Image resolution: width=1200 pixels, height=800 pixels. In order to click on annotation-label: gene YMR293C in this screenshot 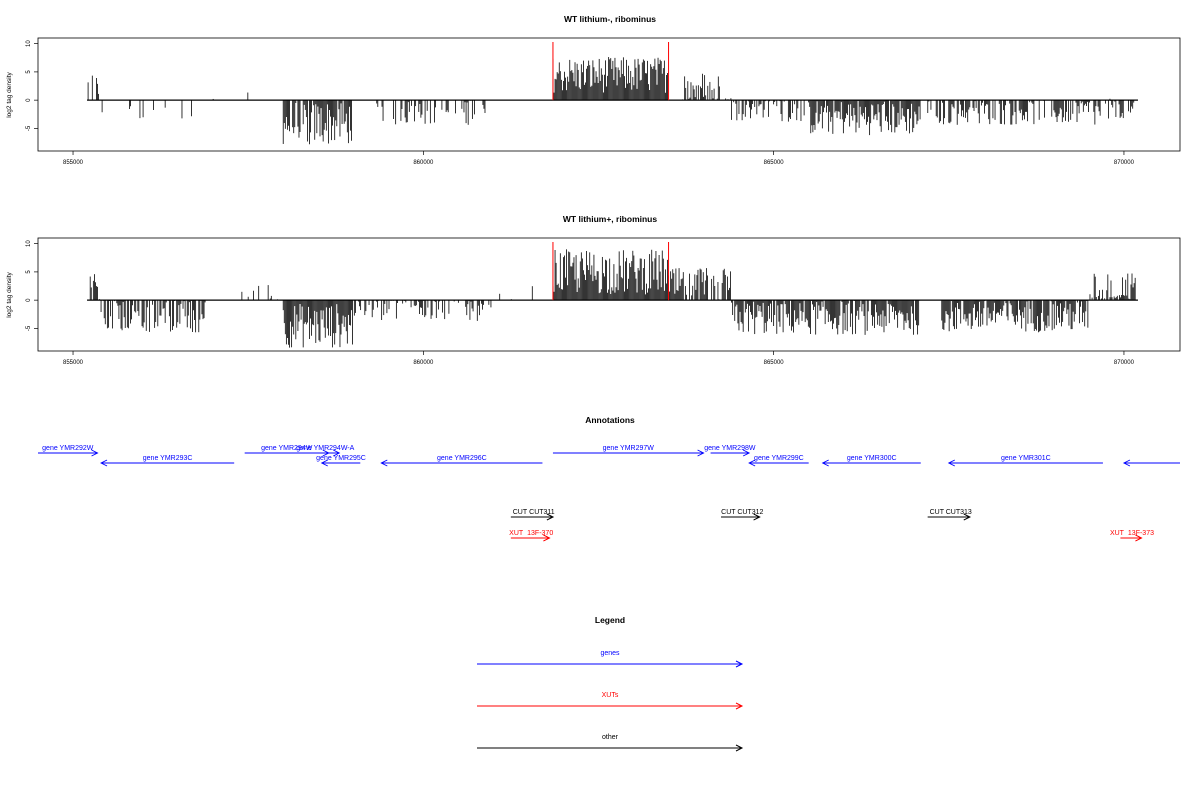, I will do `click(168, 458)`.